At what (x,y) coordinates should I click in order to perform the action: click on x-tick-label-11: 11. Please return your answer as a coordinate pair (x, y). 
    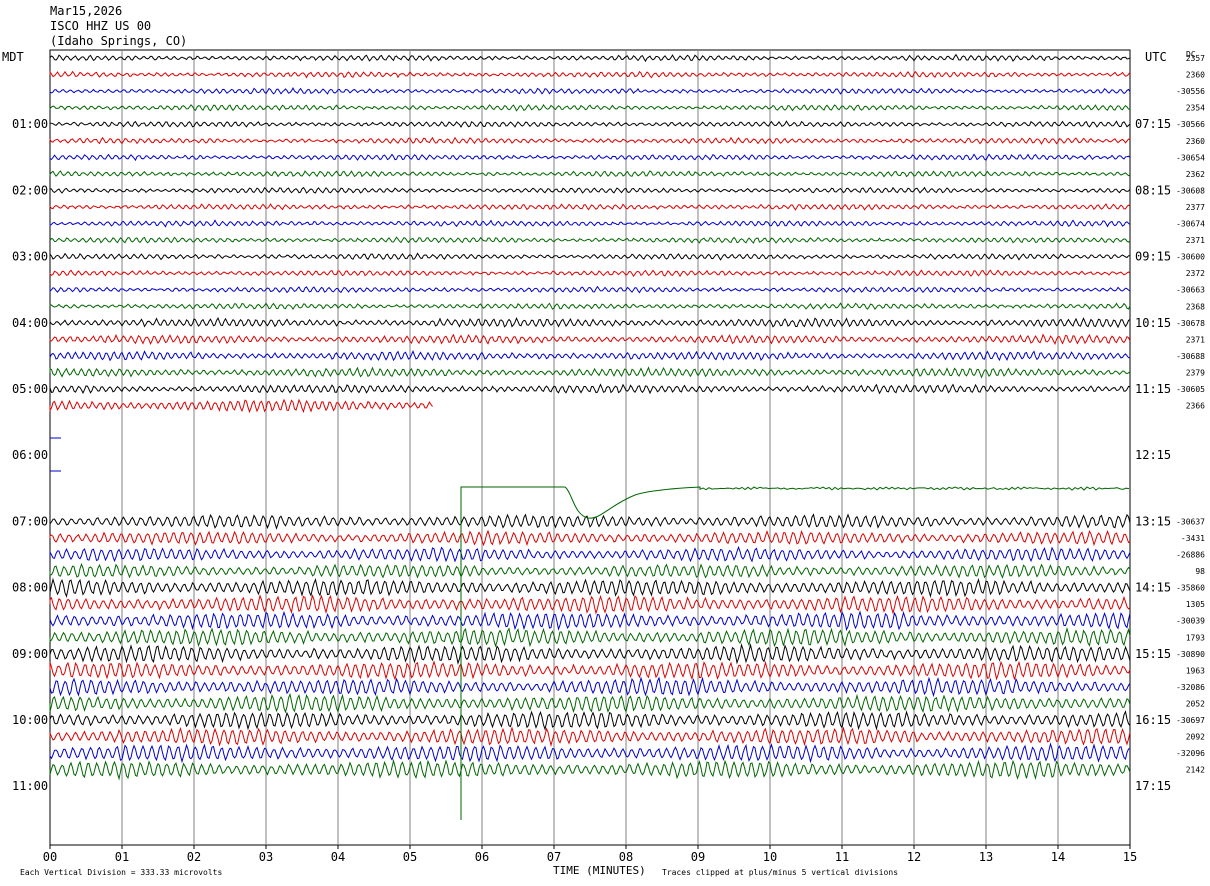
    Looking at the image, I should click on (842, 857).